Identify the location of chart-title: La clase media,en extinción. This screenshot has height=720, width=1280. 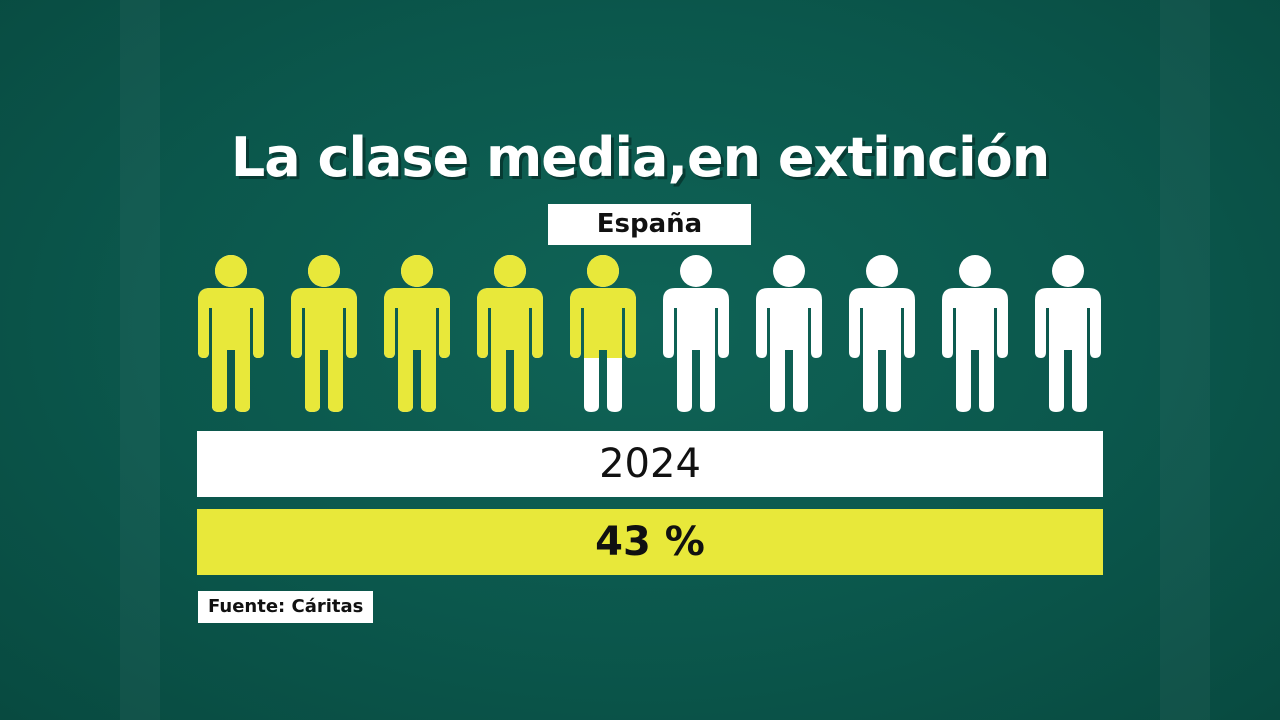
(640, 157).